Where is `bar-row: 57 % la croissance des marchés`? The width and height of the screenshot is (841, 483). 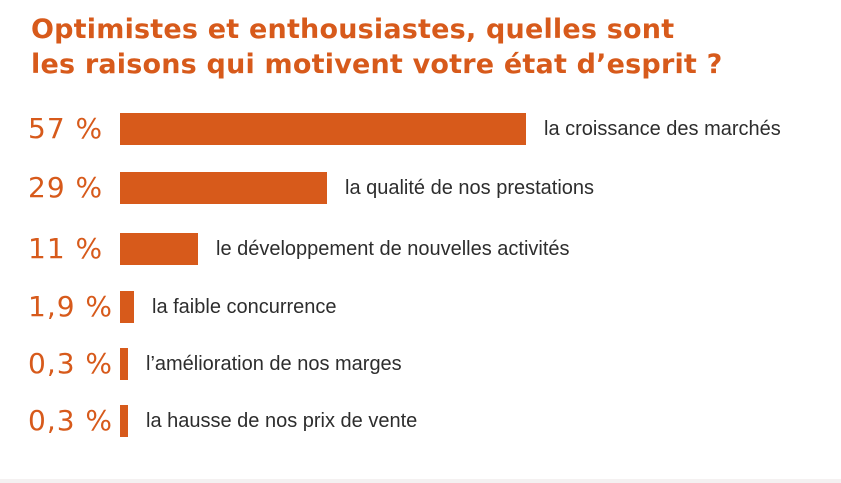 bar-row: 57 % la croissance des marchés is located at coordinates (420, 129).